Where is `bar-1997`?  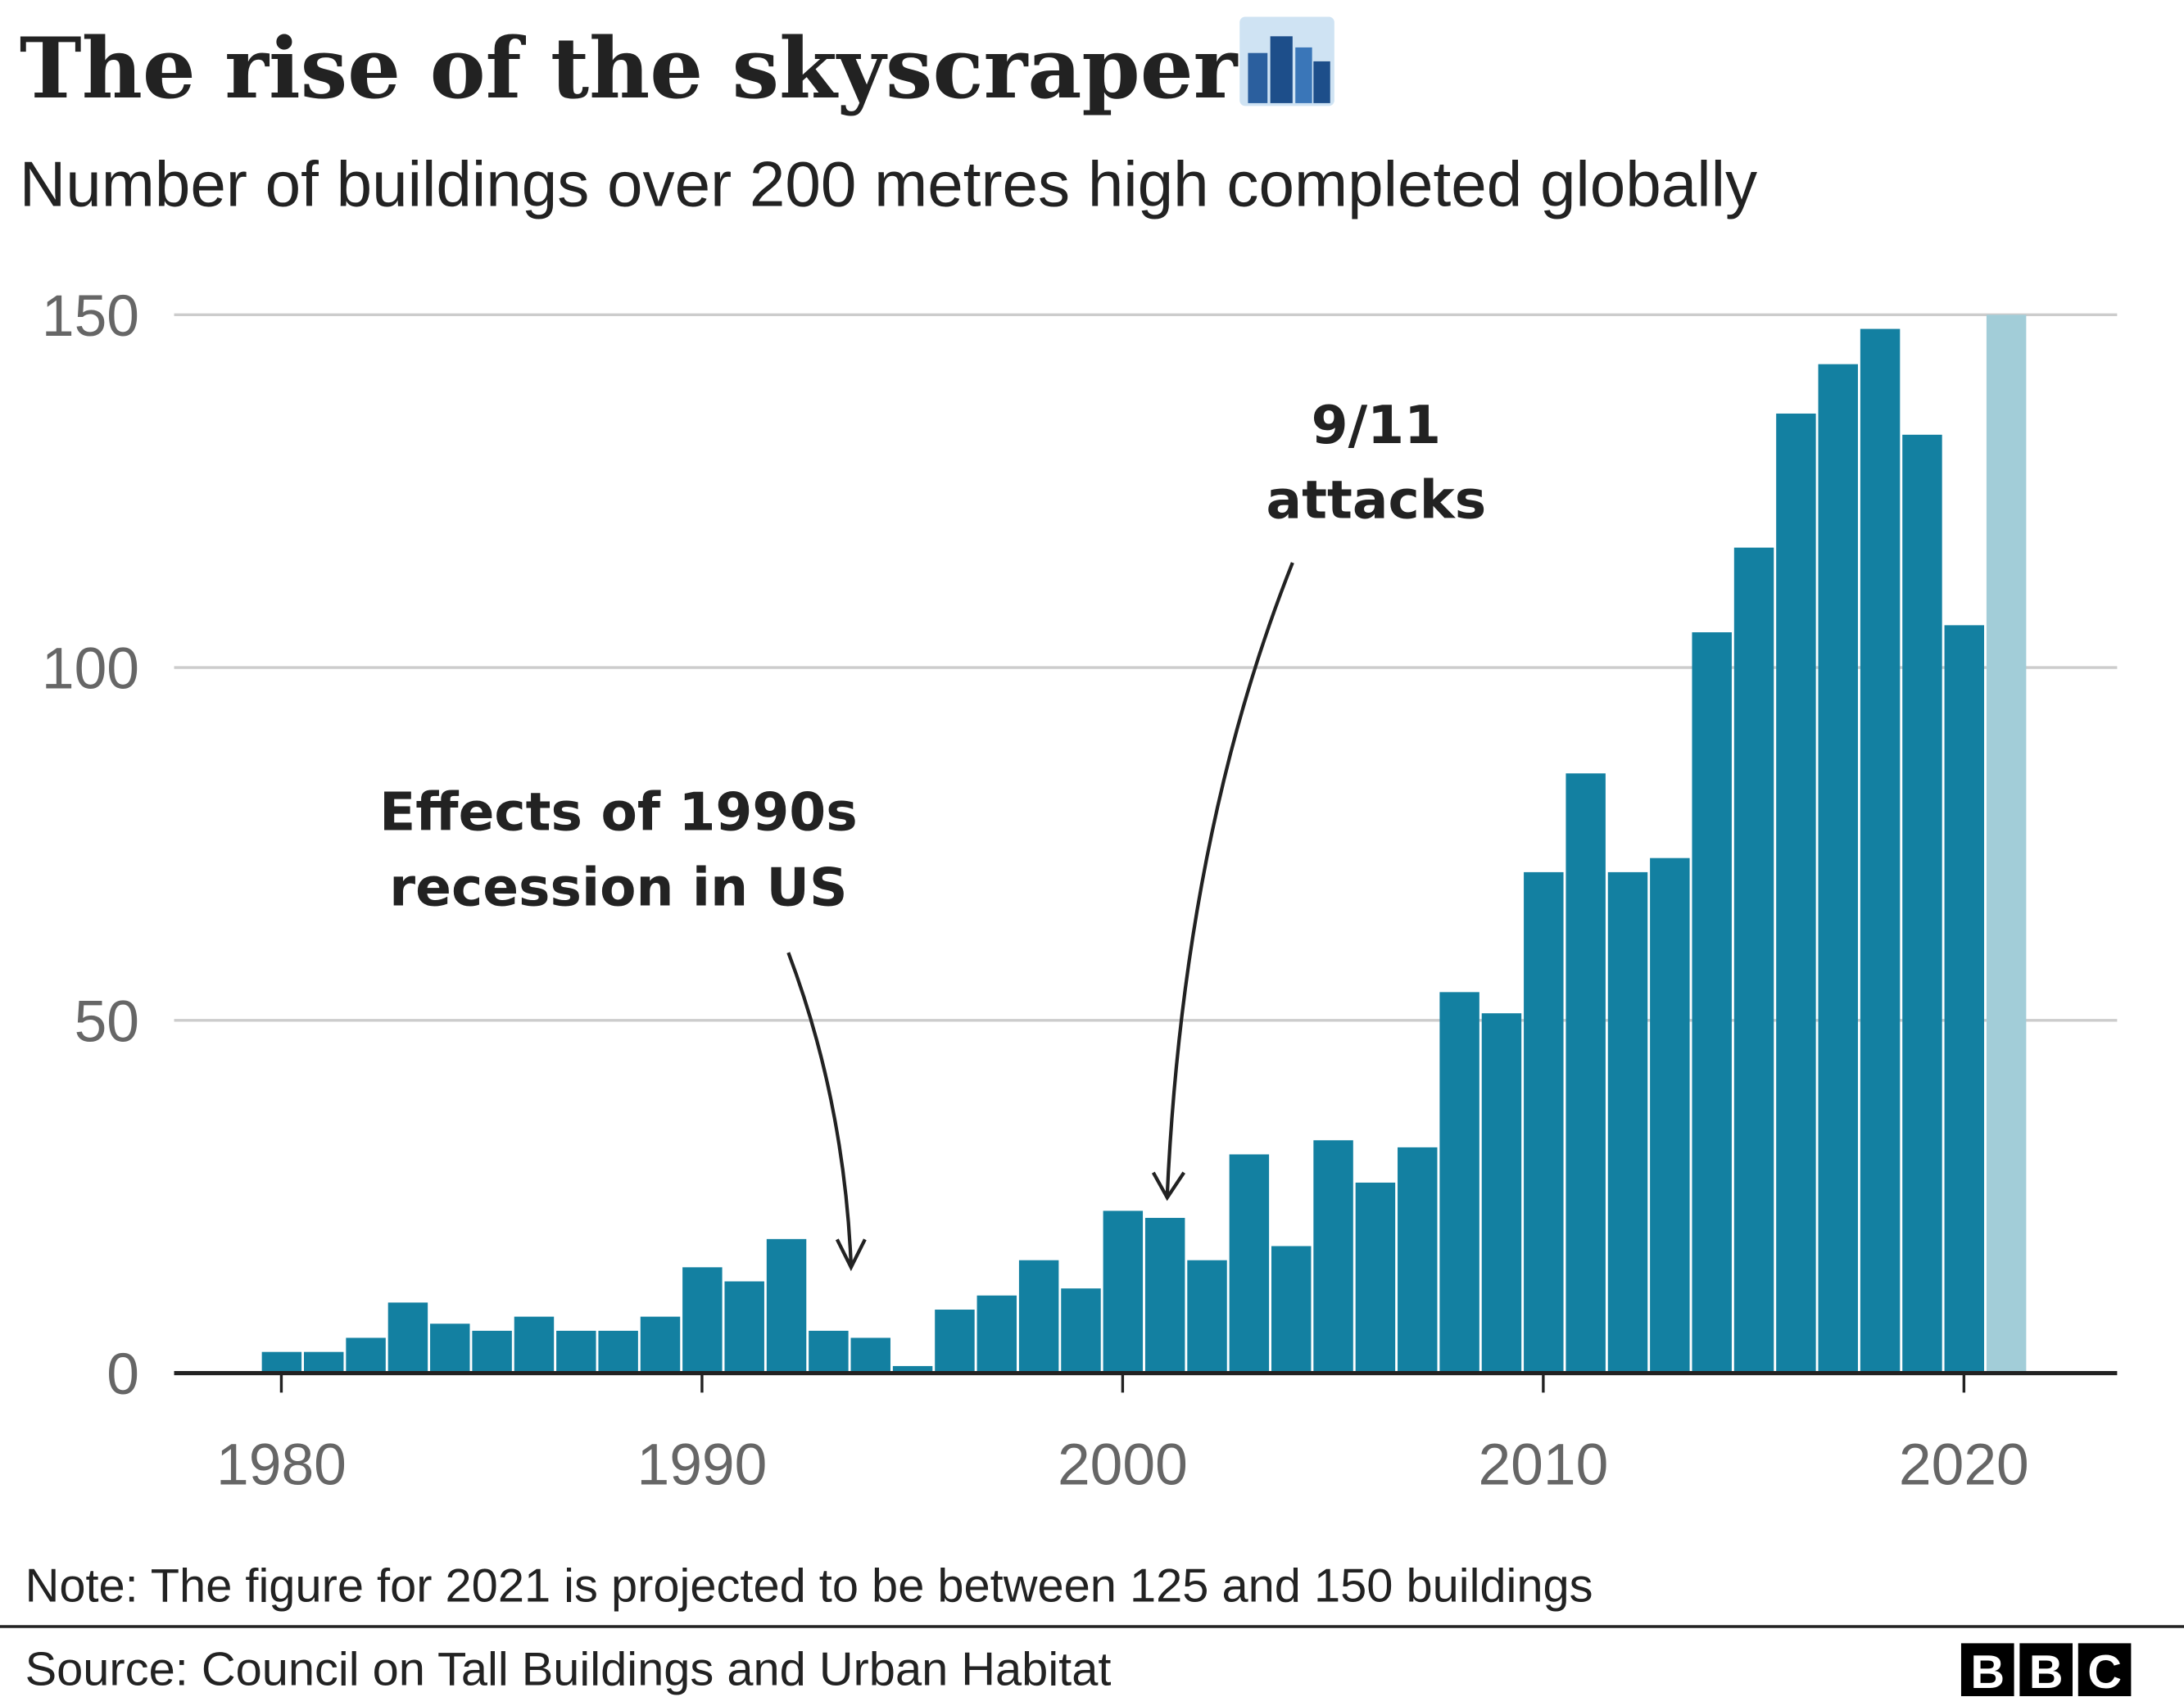 bar-1997 is located at coordinates (997, 1334).